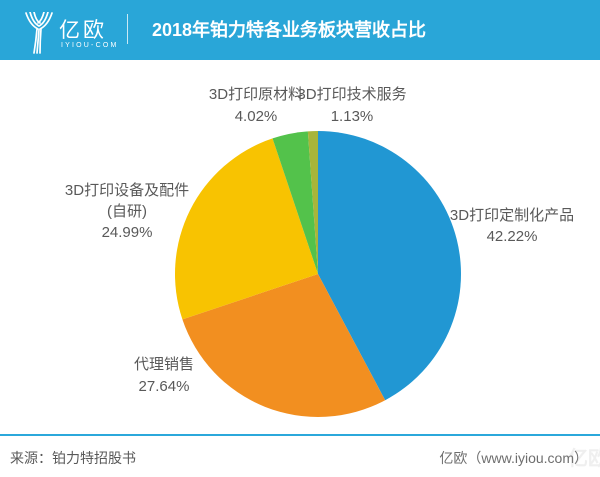  What do you see at coordinates (256, 116) in the screenshot?
I see `label-raw-materials-pct: 4.02%` at bounding box center [256, 116].